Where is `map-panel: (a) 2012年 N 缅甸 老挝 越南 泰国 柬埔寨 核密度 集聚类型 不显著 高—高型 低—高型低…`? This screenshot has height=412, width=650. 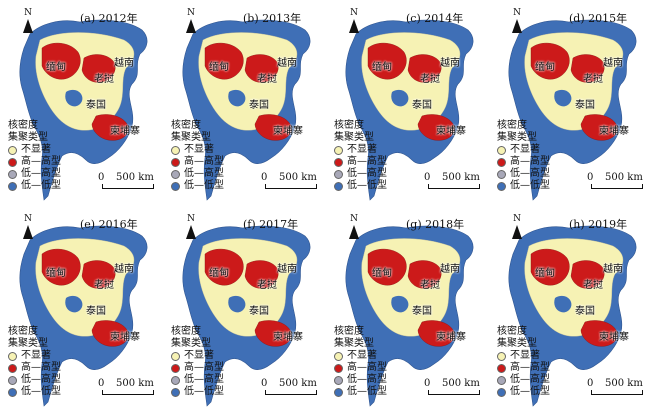
map-panel: (a) 2012年 N 缅甸 老挝 越南 泰国 柬埔寨 核密度 集聚类型 不显著 高—高型 低—高型低… is located at coordinates (81, 103).